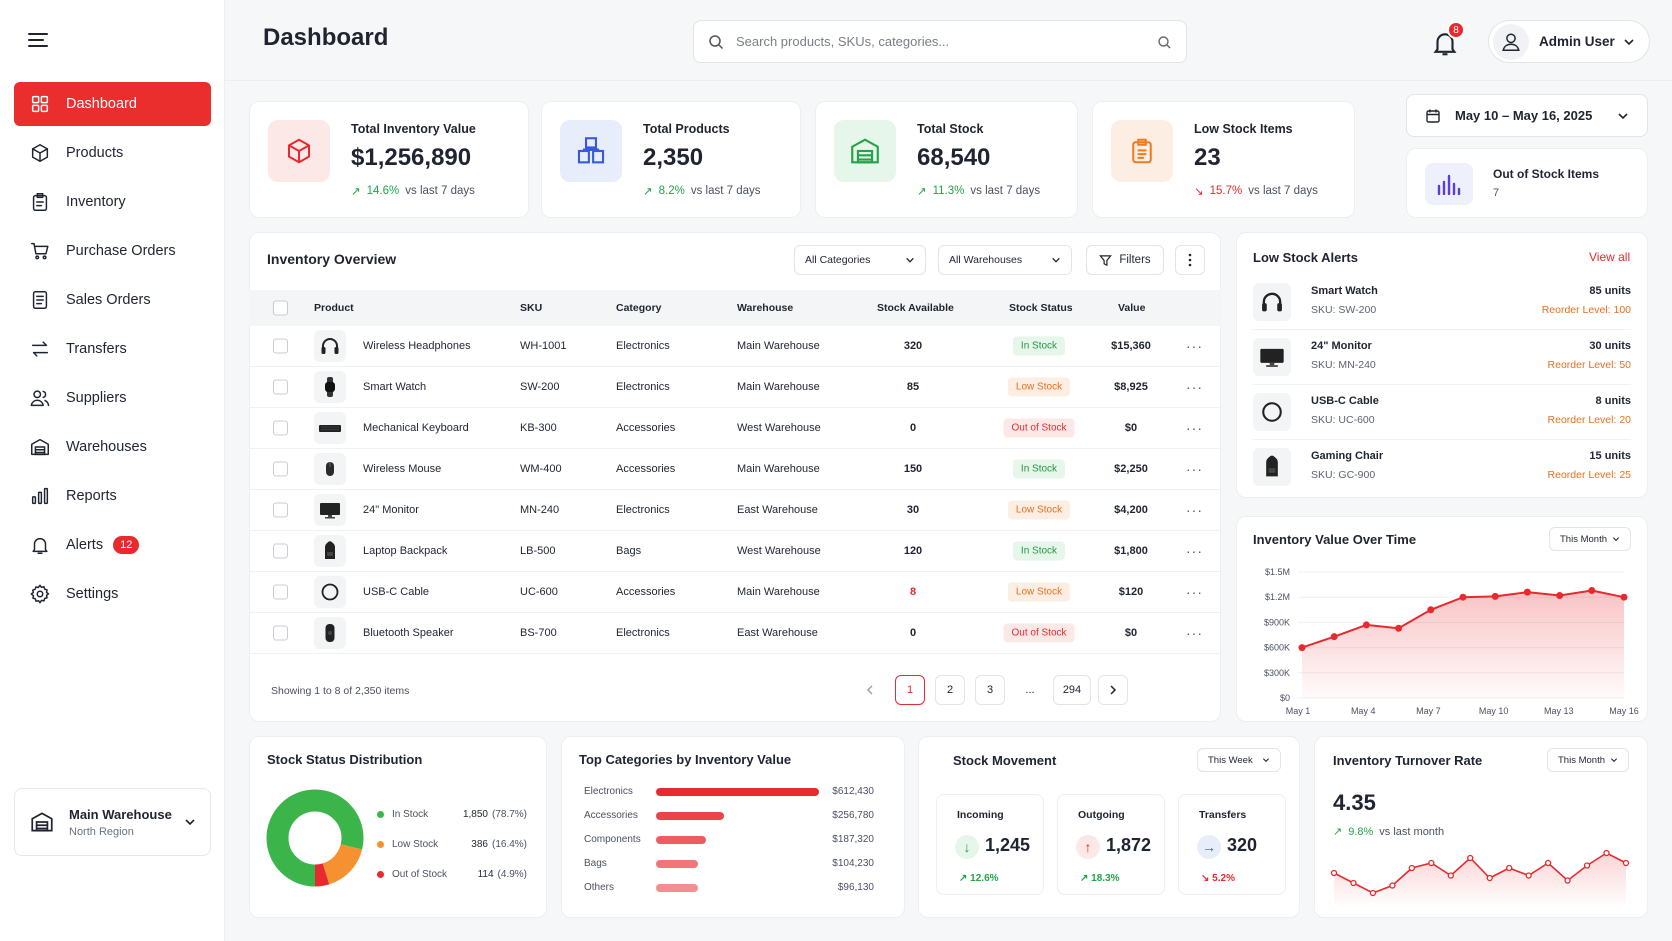  I want to click on category-label: Bags, so click(595, 863).